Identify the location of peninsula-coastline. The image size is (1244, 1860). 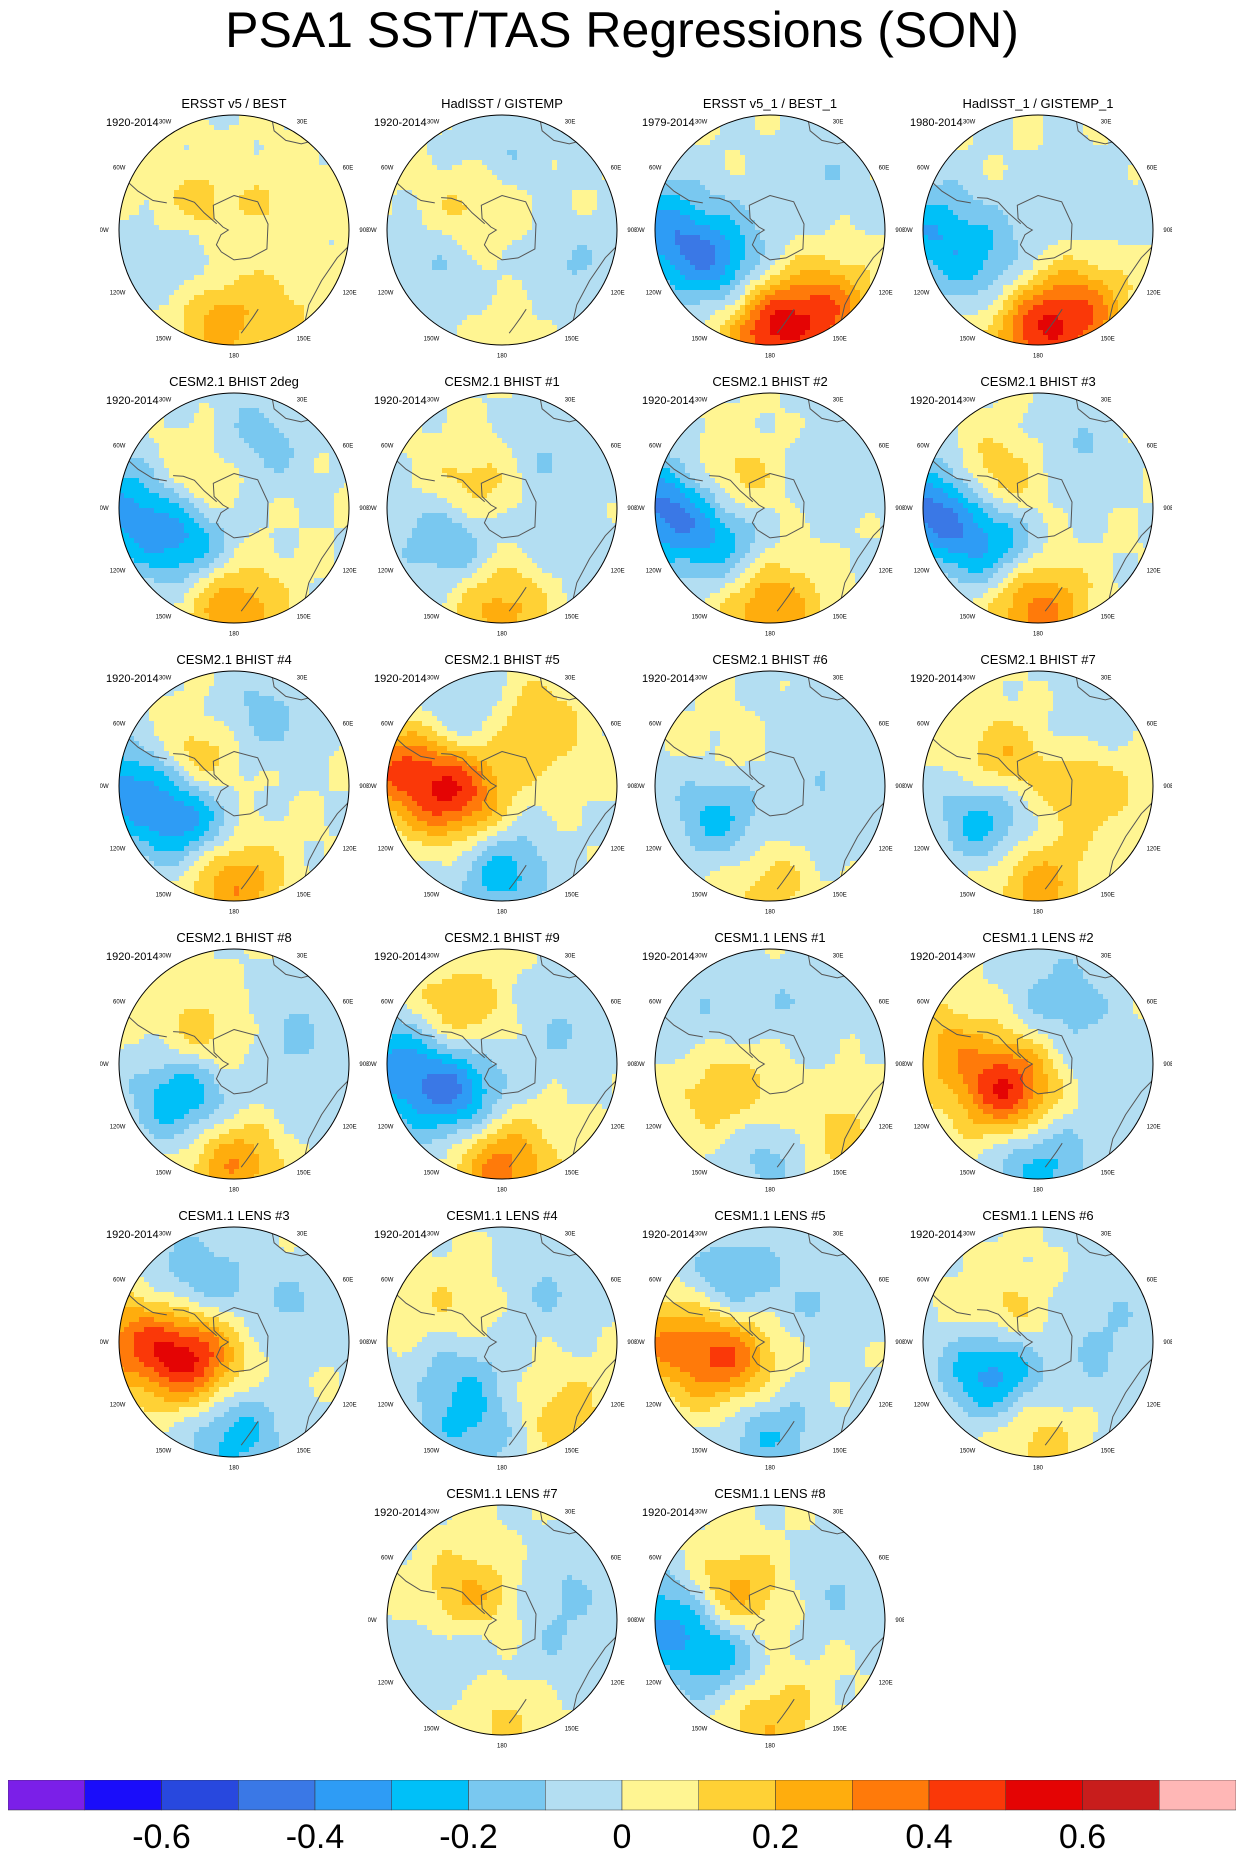
(195, 211).